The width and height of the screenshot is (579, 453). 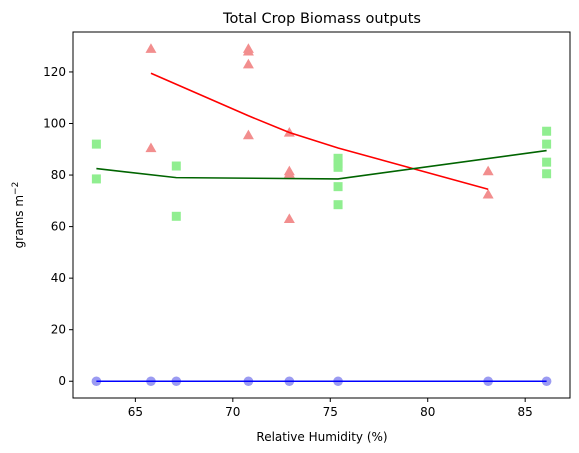 What do you see at coordinates (58, 175) in the screenshot?
I see `y-tick-label: 80` at bounding box center [58, 175].